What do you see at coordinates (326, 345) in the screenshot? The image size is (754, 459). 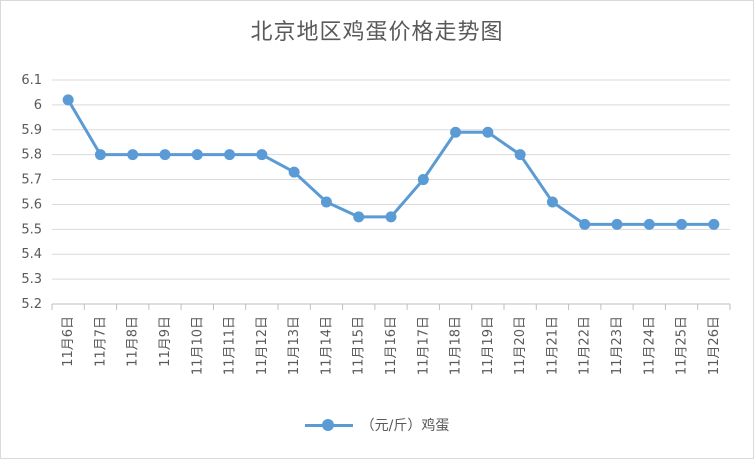 I see `x-tick-label: 11月14日` at bounding box center [326, 345].